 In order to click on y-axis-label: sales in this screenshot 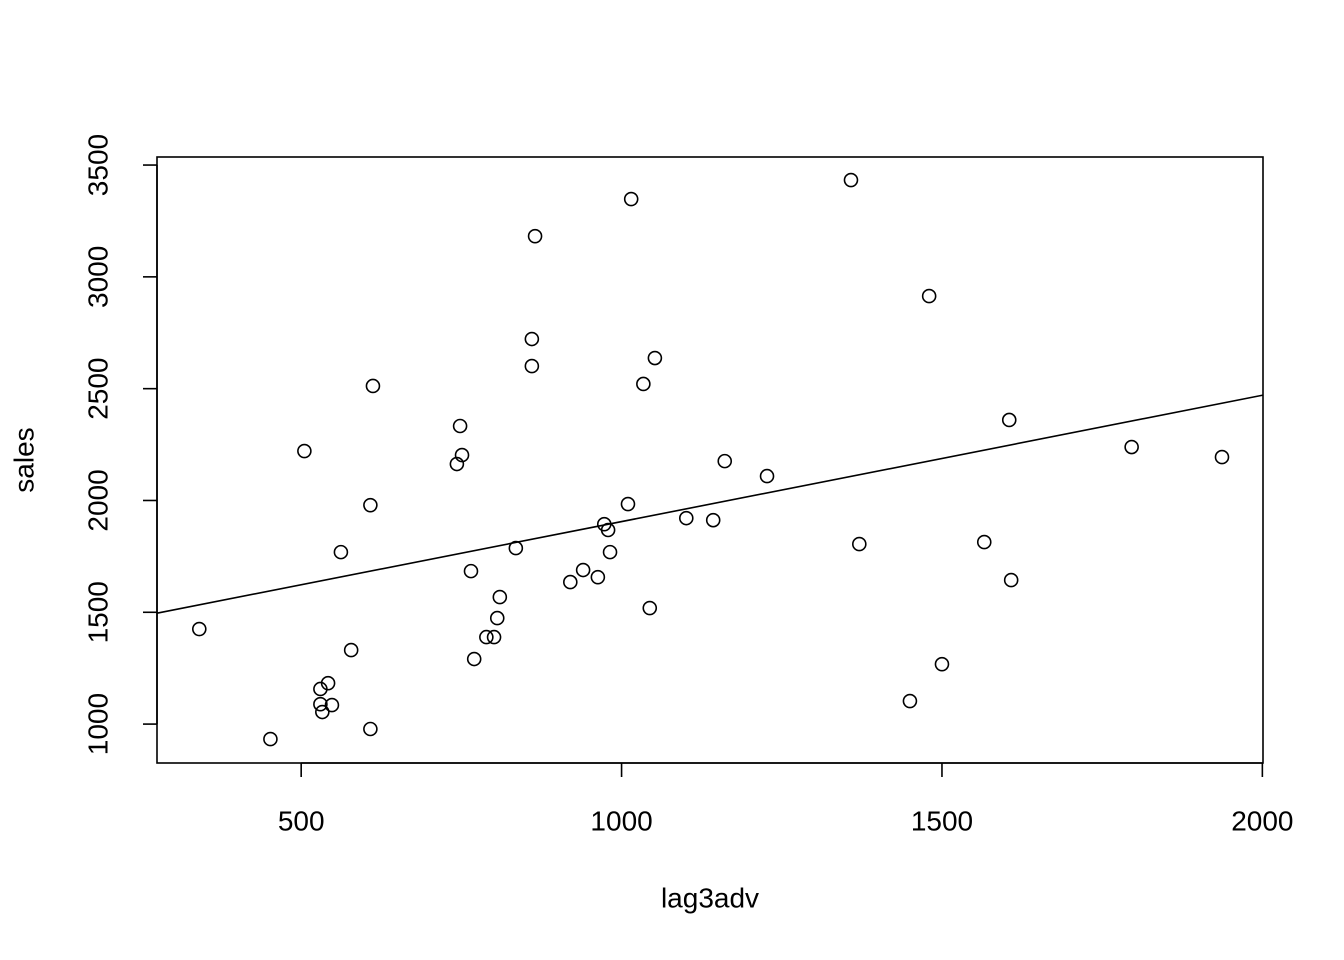, I will do `click(23, 459)`.